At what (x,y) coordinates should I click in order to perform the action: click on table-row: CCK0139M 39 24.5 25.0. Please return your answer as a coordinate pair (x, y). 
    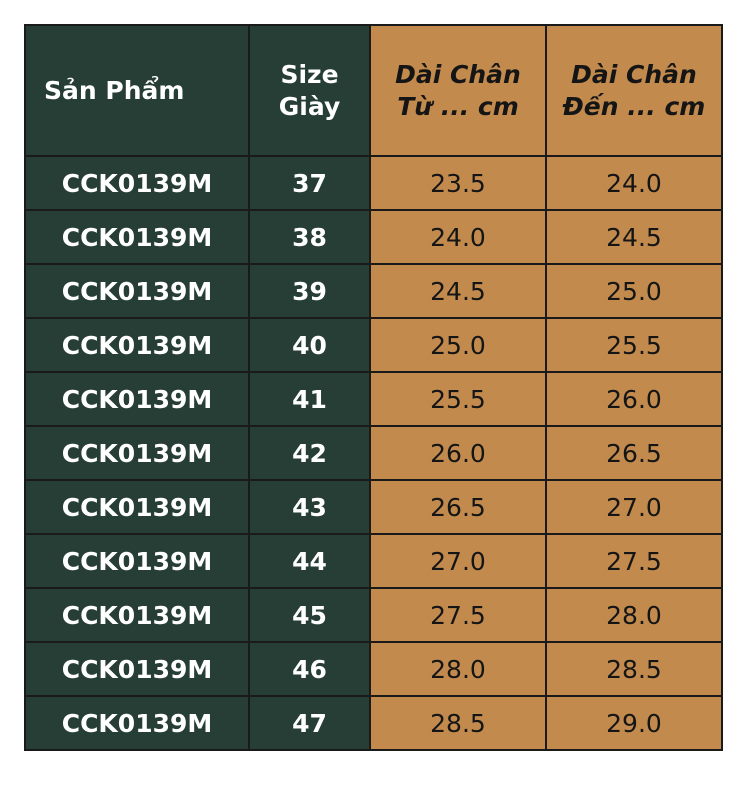
    Looking at the image, I should click on (373, 291).